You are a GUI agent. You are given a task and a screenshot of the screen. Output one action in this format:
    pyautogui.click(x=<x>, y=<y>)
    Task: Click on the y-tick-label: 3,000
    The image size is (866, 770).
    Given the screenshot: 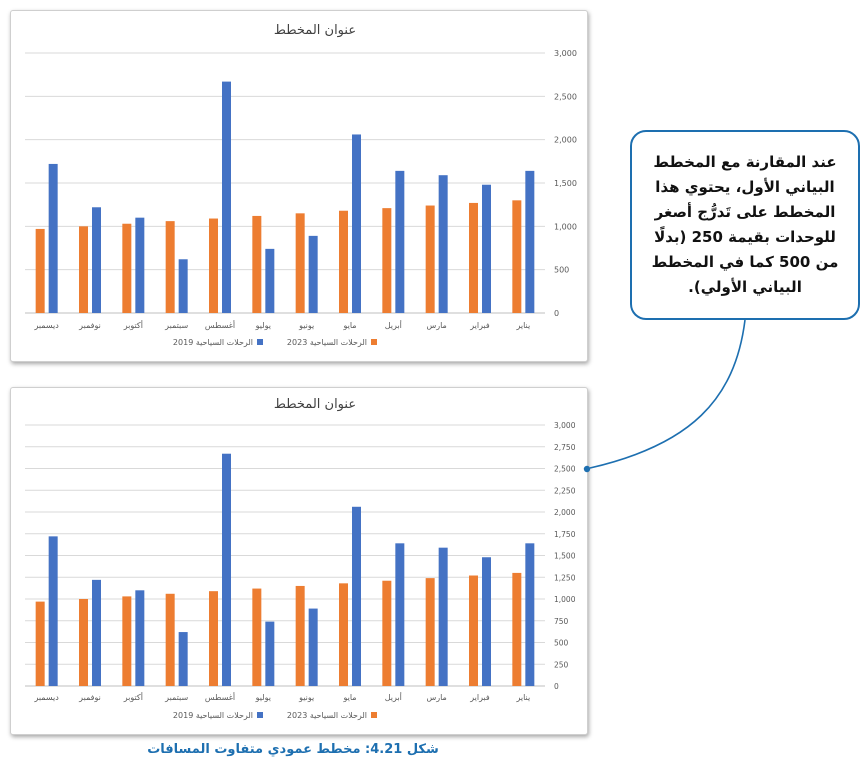 What is the action you would take?
    pyautogui.click(x=565, y=425)
    